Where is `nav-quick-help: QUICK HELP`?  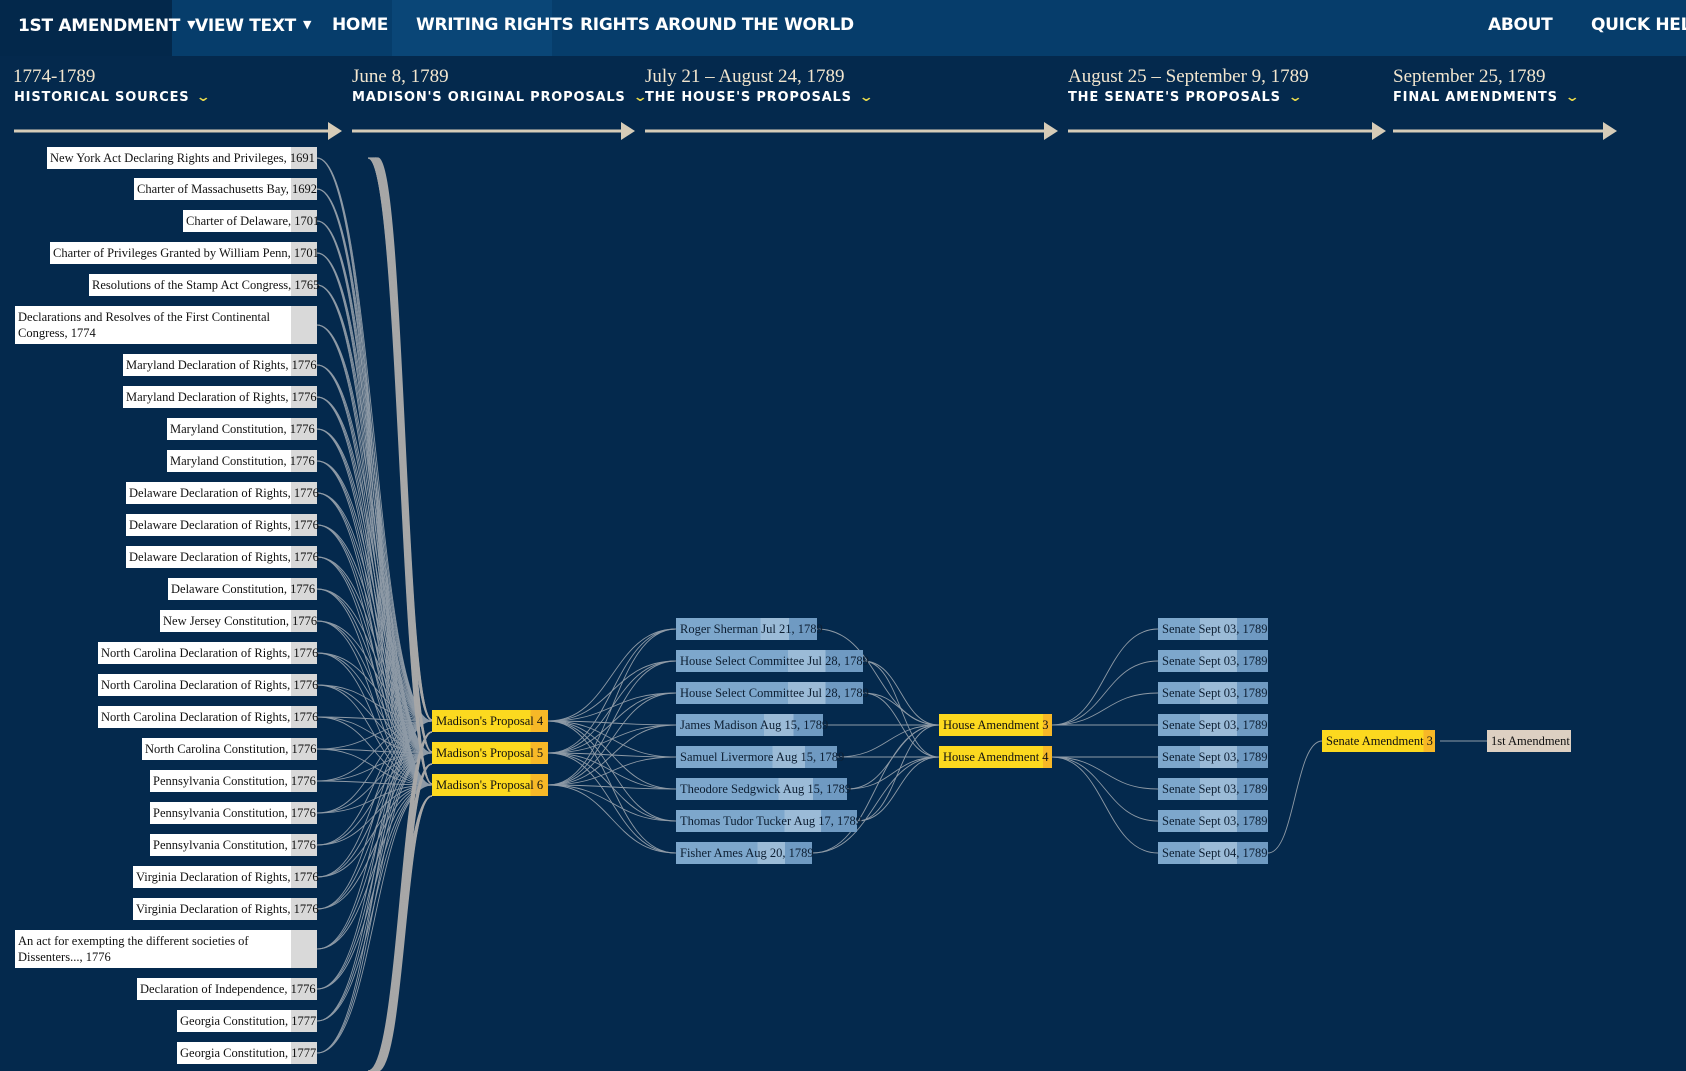
nav-quick-help: QUICK HELP is located at coordinates (1638, 25).